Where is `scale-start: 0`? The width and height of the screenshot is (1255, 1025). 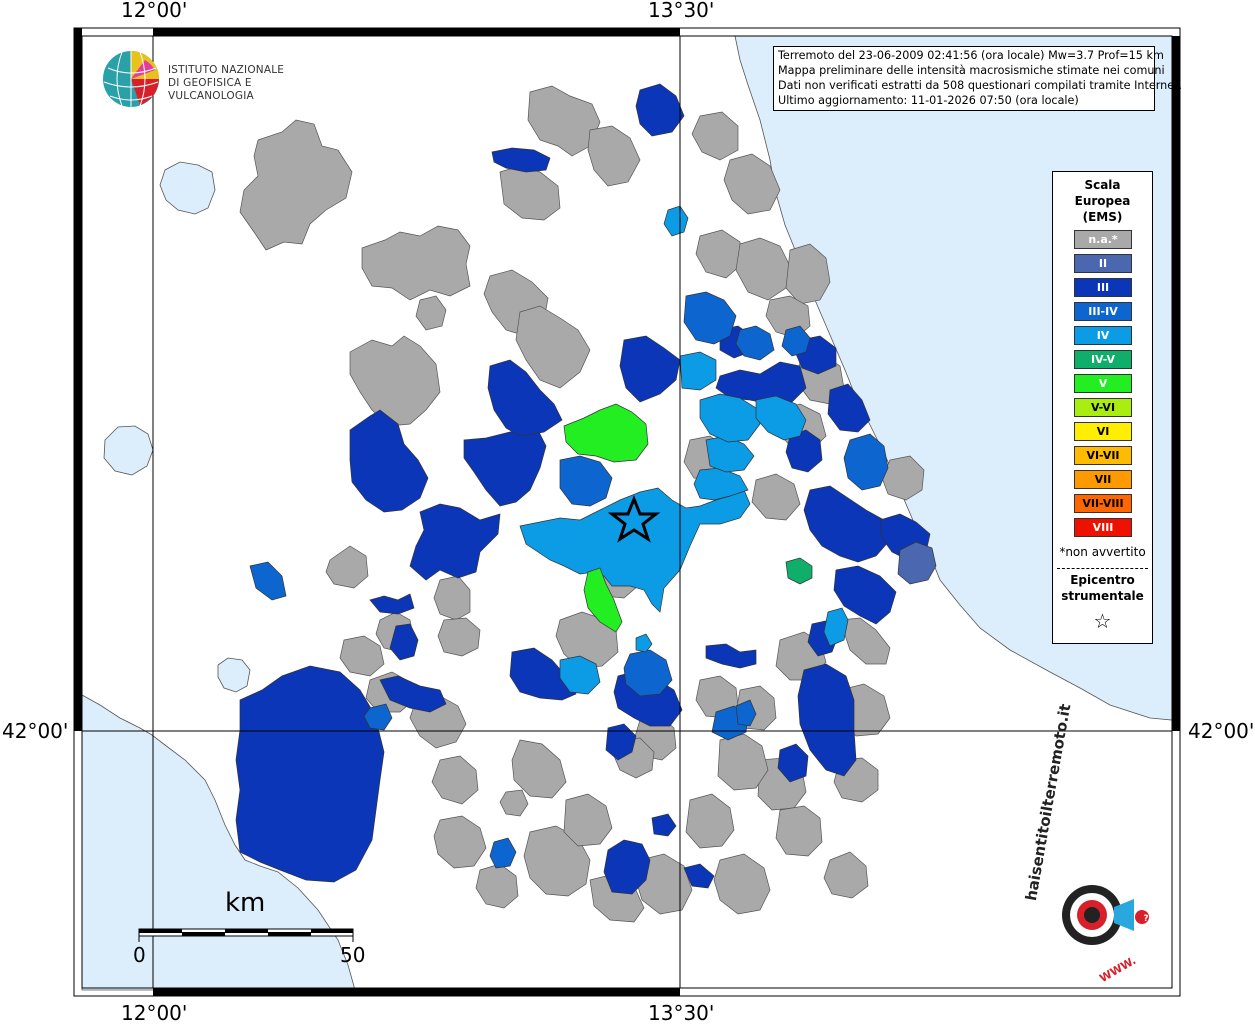 scale-start: 0 is located at coordinates (139, 955).